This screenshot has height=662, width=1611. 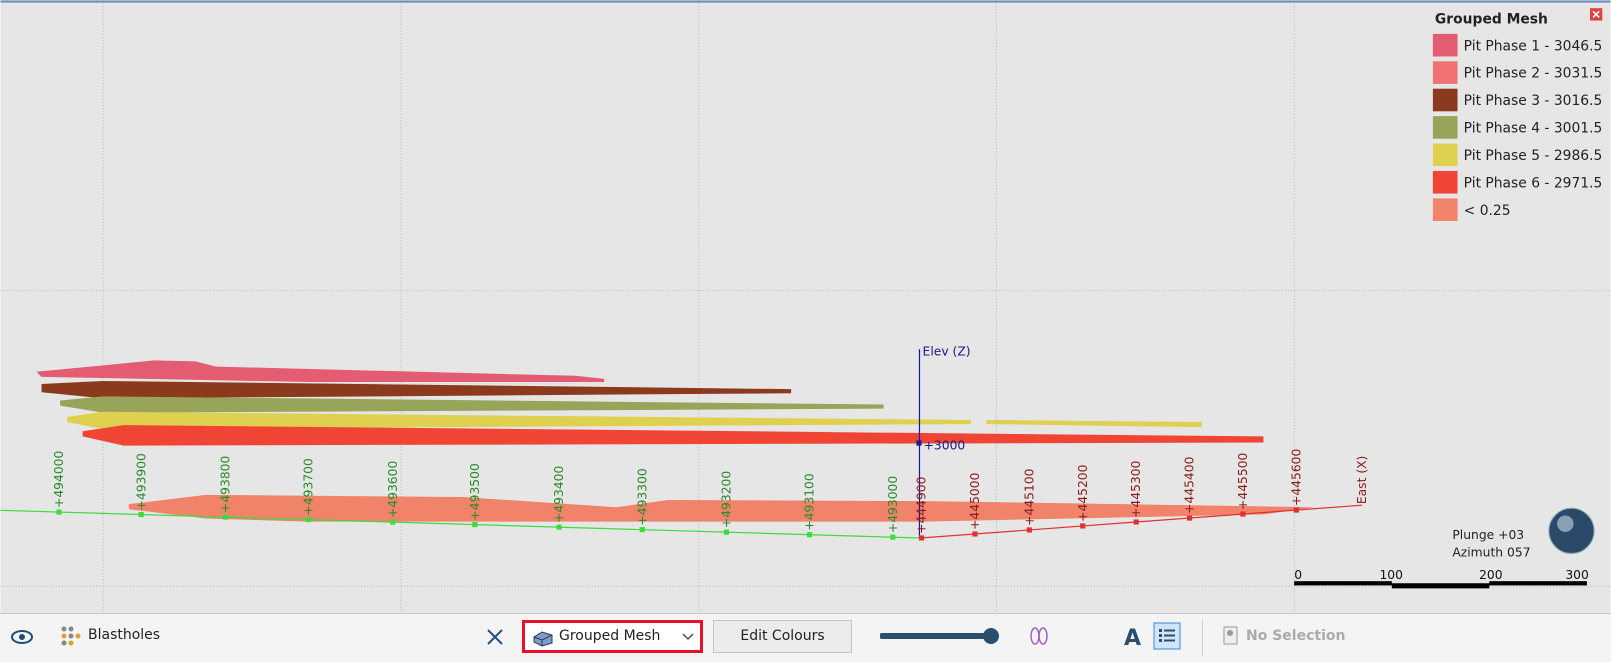 I want to click on east-tick-label: +445400, so click(x=1190, y=484).